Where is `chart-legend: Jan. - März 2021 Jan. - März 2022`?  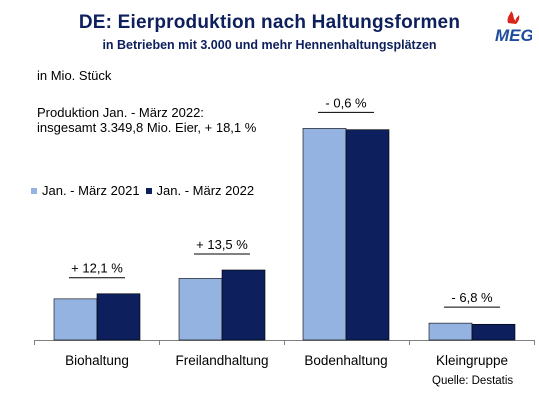
chart-legend: Jan. - März 2021 Jan. - März 2022 is located at coordinates (145, 190).